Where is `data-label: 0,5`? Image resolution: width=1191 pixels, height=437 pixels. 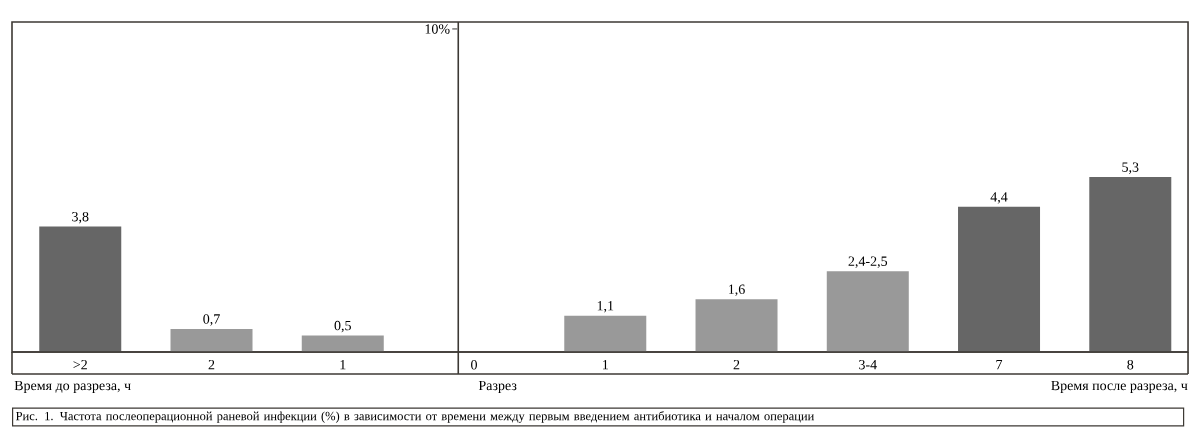
data-label: 0,5 is located at coordinates (342, 326).